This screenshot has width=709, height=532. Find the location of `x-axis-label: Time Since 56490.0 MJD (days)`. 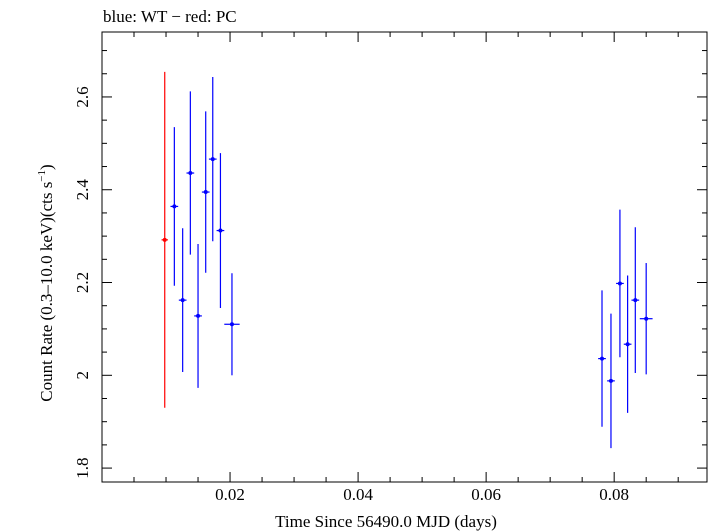

x-axis-label: Time Since 56490.0 MJD (days) is located at coordinates (386, 521).